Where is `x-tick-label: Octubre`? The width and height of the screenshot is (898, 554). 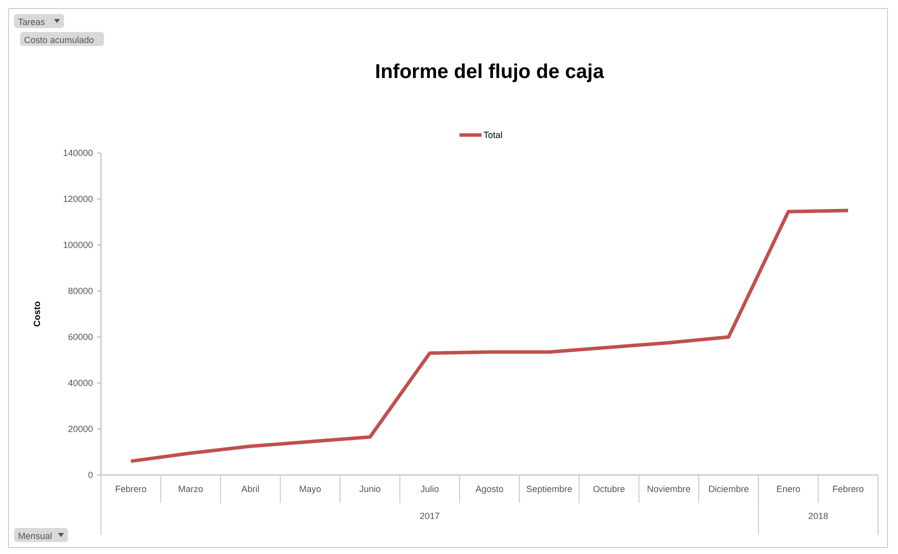
x-tick-label: Octubre is located at coordinates (609, 489).